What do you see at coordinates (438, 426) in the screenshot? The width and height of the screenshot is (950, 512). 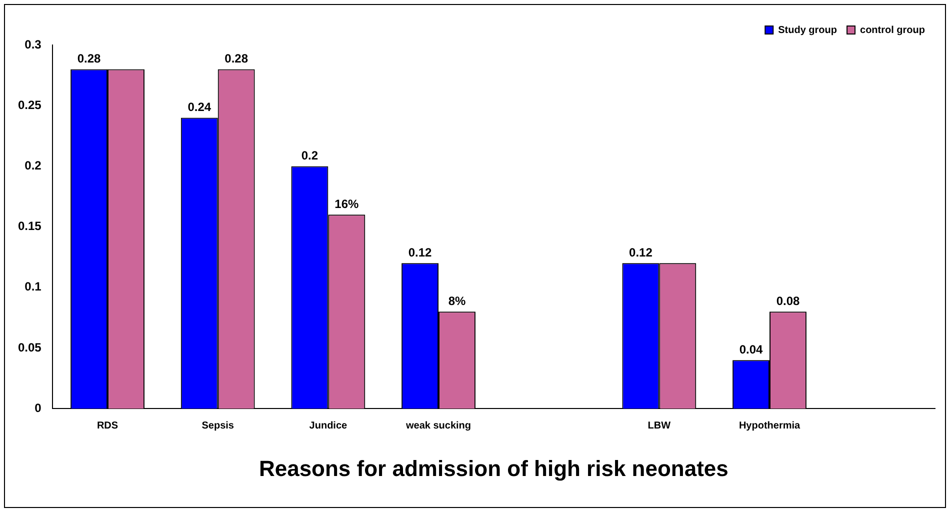 I see `x-tick-label: weak sucking` at bounding box center [438, 426].